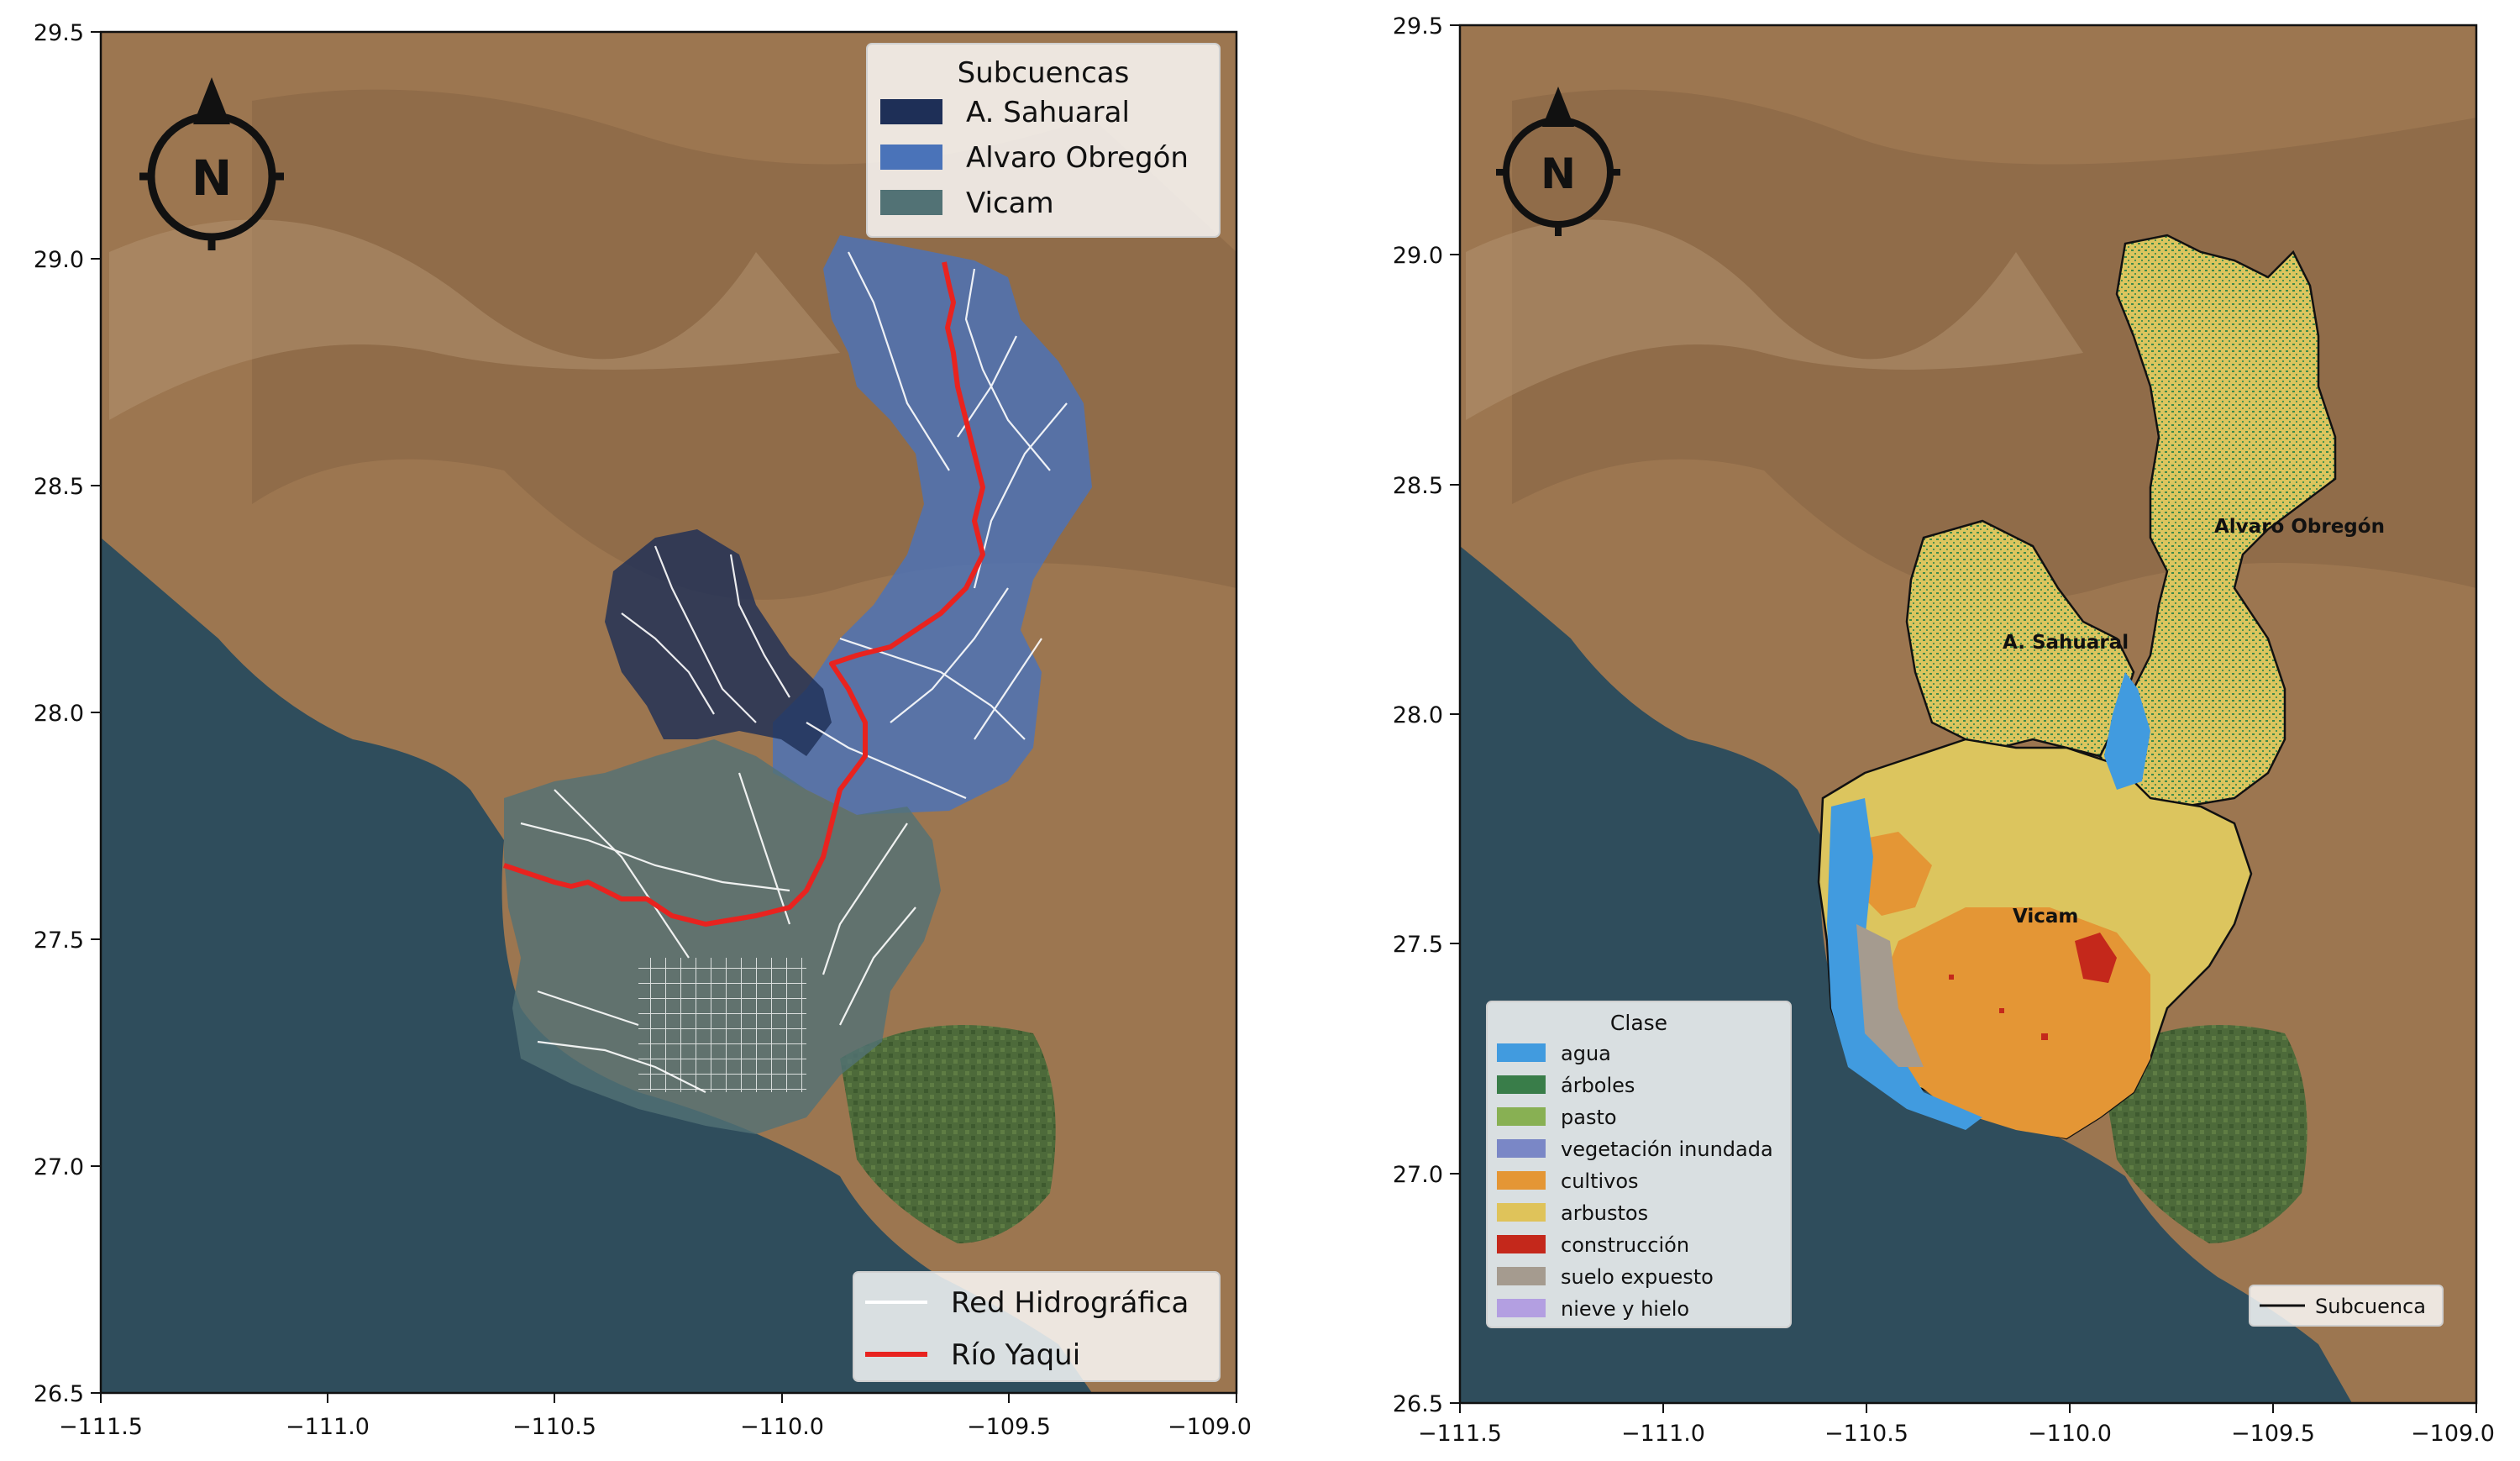 This screenshot has height=1461, width=2520. Describe the element at coordinates (2045, 917) in the screenshot. I see `basin-label-vicam: Vicam` at that location.